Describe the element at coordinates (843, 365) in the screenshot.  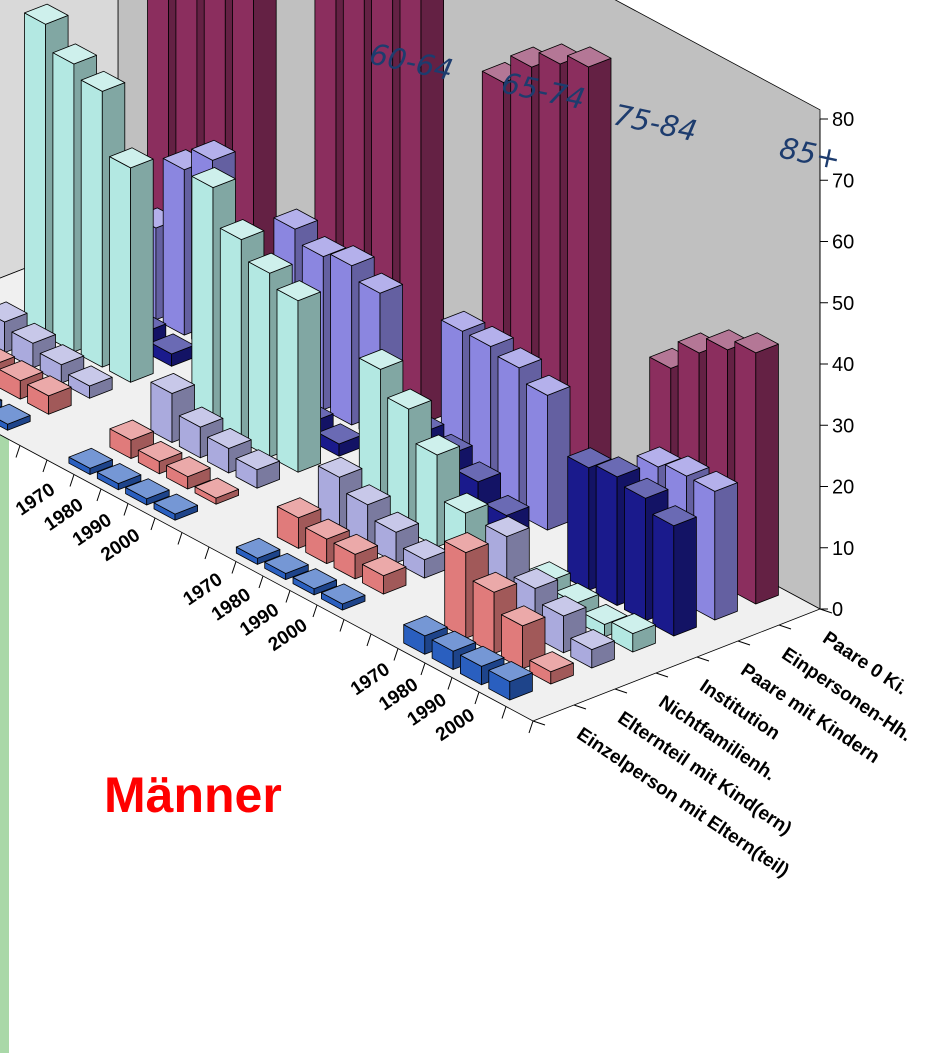
I see `y-tick-label: 40` at that location.